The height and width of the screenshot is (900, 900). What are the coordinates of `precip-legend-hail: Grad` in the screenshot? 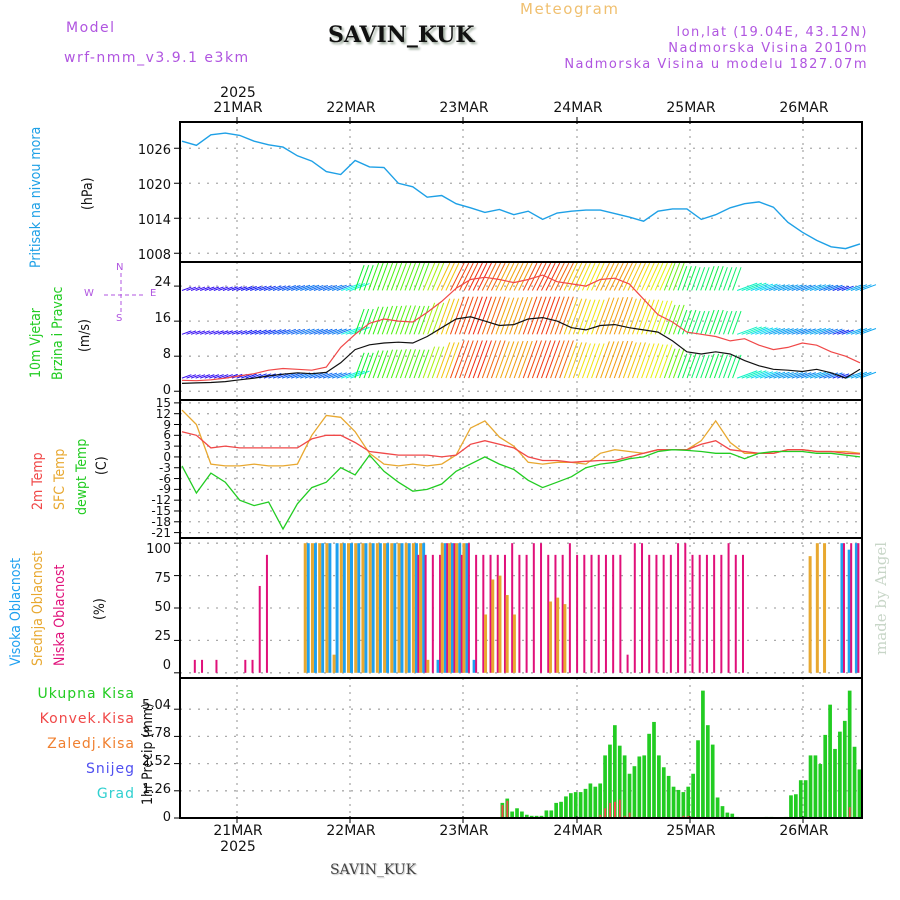 It's located at (115, 794).